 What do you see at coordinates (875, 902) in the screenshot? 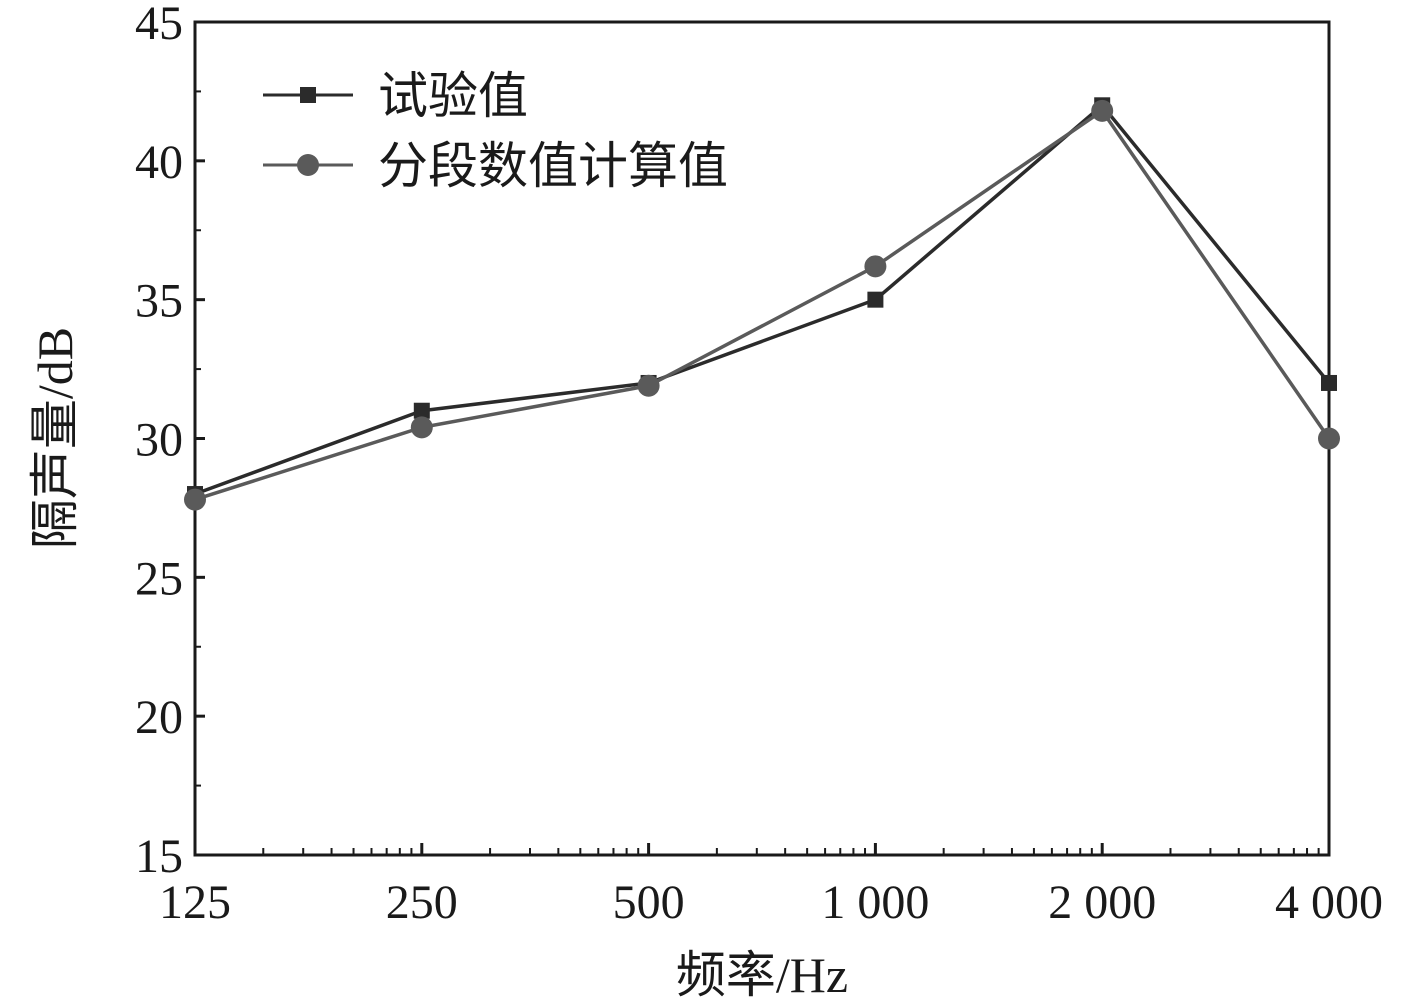
I see `x-tick-label: 1 000` at bounding box center [875, 902].